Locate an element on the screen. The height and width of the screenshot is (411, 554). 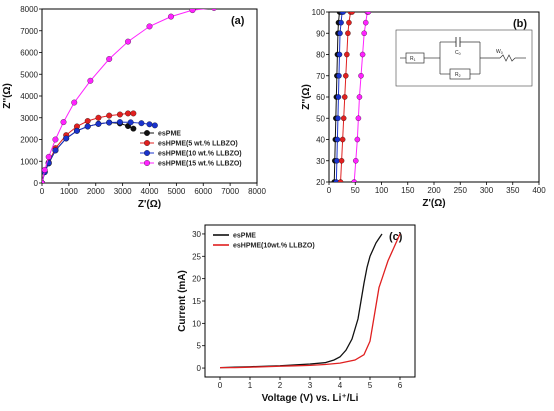
b-y-tick-label: 100 is located at coordinates (319, 12).